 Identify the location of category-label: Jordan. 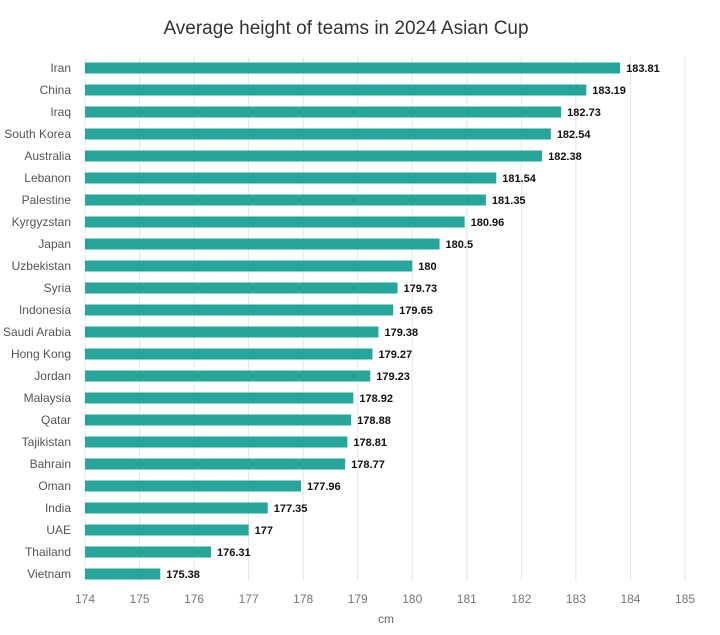
(52, 376).